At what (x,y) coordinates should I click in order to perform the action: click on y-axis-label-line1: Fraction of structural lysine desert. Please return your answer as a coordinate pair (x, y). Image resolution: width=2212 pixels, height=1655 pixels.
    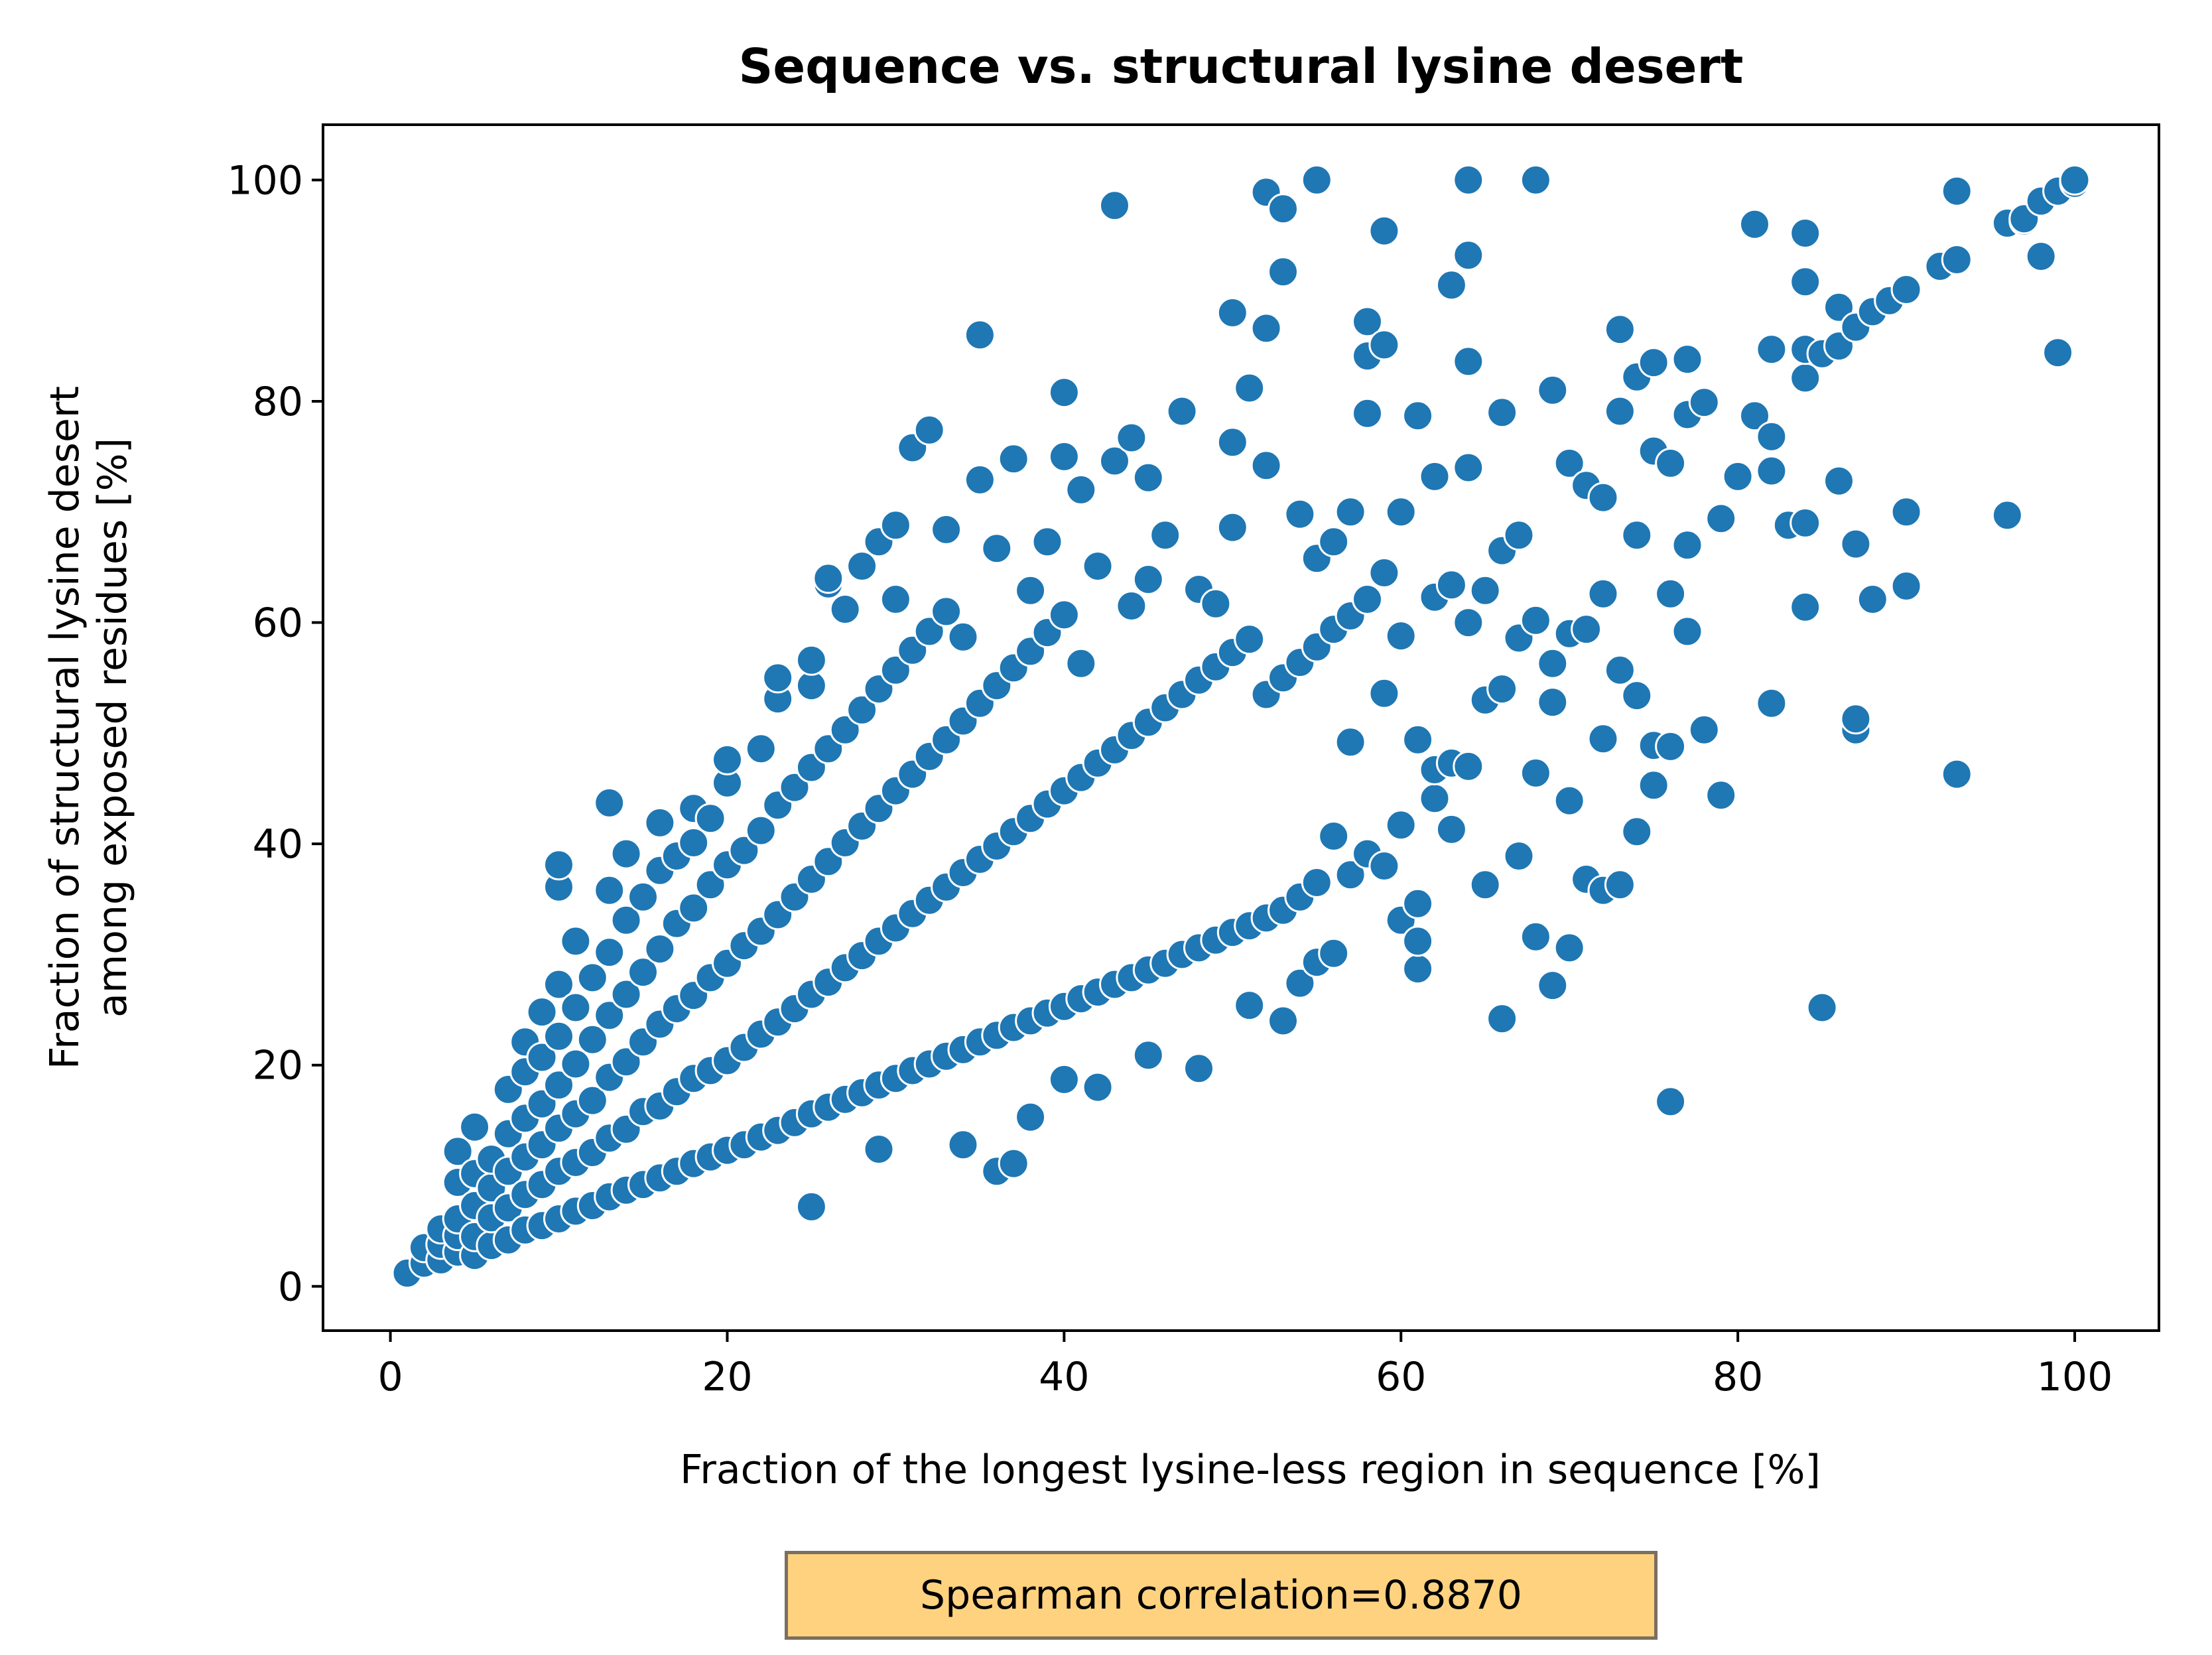
    Looking at the image, I should click on (65, 727).